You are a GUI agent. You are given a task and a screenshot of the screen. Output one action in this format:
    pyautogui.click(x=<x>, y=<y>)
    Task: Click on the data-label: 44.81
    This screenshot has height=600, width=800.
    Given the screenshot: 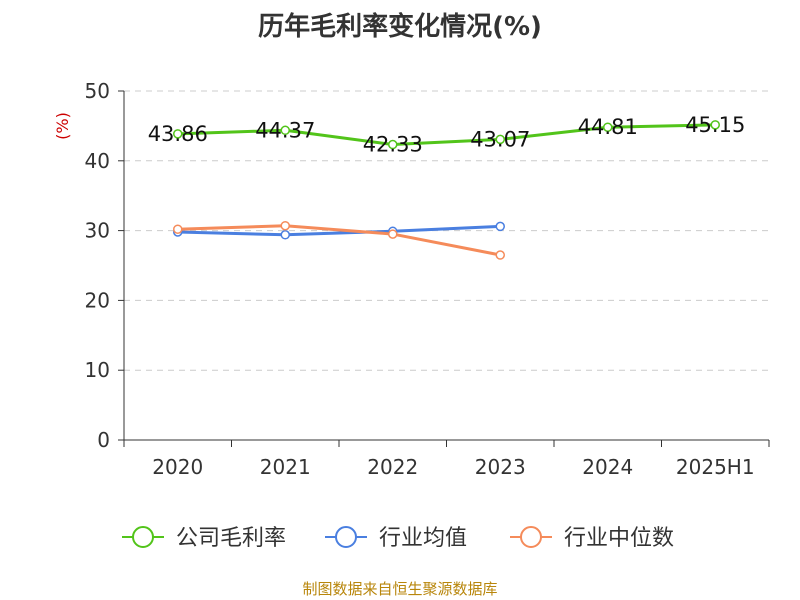 What is the action you would take?
    pyautogui.click(x=608, y=127)
    